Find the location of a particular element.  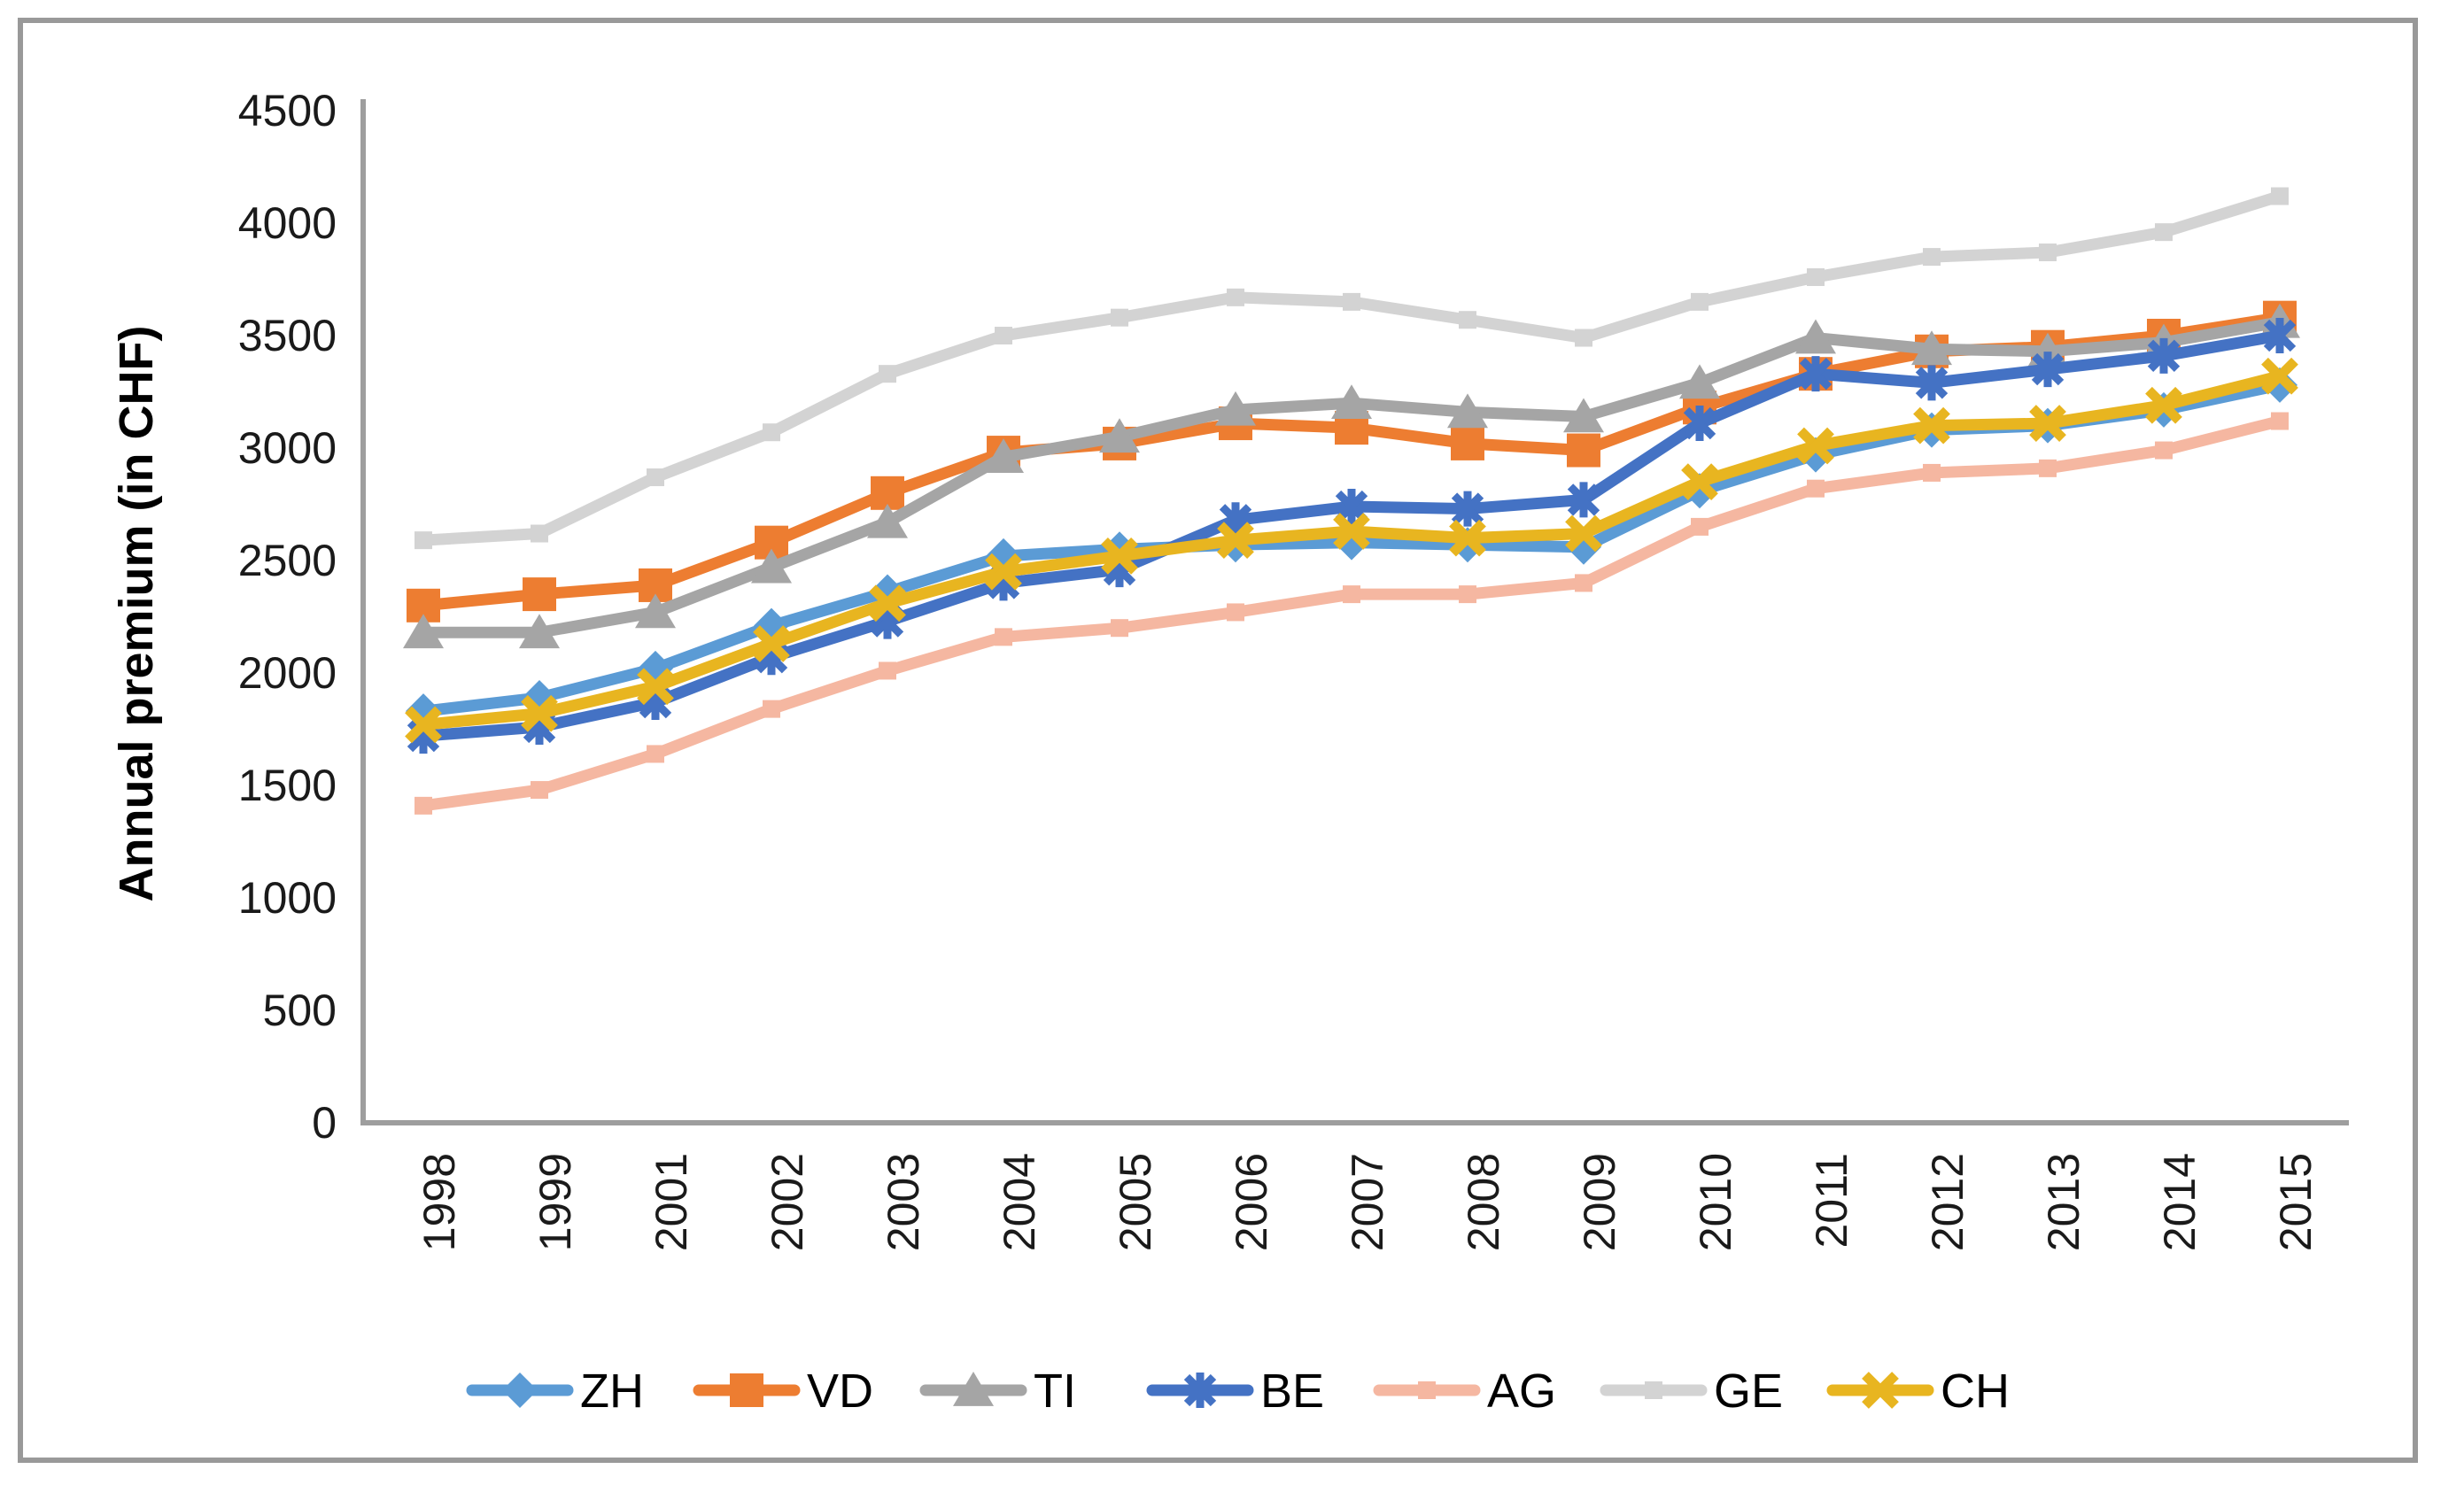

legend-marker-GE-icon is located at coordinates (1653, 1390).